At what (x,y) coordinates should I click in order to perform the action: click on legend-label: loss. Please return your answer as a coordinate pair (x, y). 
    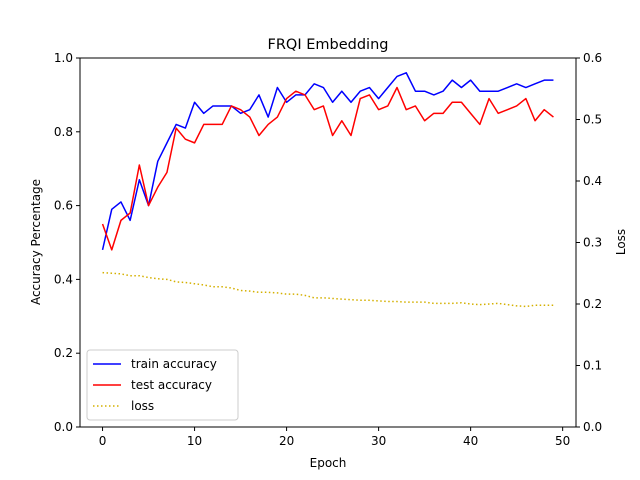
    Looking at the image, I should click on (142, 406).